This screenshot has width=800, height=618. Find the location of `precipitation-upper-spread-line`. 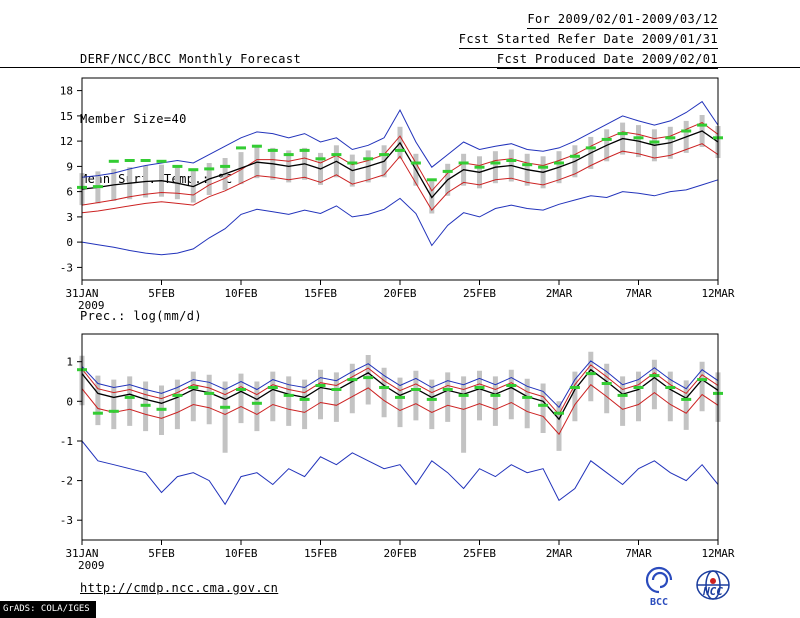

precipitation-upper-spread-line is located at coordinates (400, 390).